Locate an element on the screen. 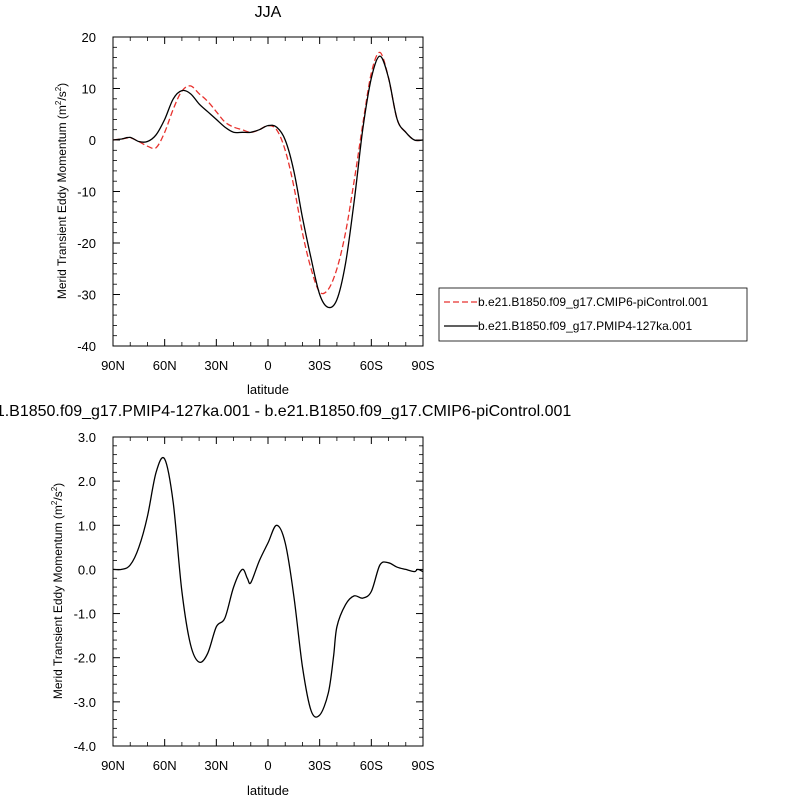 The height and width of the screenshot is (800, 800). y-tick-label: 20 is located at coordinates (89, 37).